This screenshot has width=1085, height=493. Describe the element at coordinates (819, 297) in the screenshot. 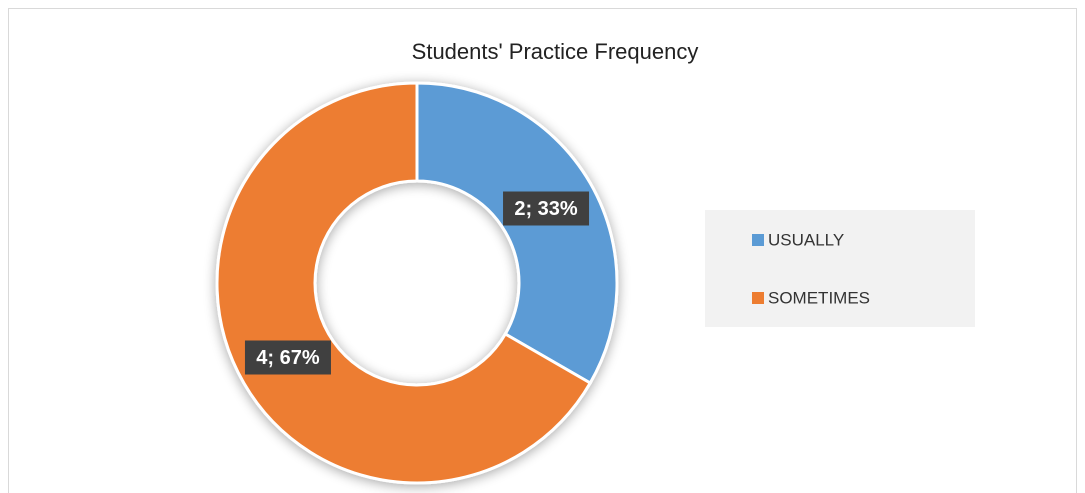

I see `legend-label: SOMETIMES` at that location.